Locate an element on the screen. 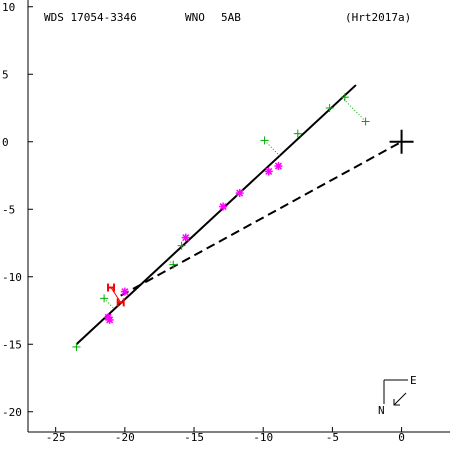 Image resolution: width=450 pixels, height=450 pixels. red-h-connector is located at coordinates (116, 295).